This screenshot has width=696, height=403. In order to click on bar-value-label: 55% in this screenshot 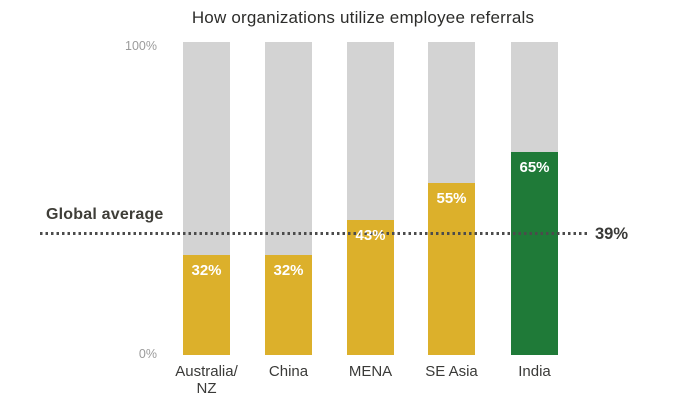, I will do `click(451, 198)`.